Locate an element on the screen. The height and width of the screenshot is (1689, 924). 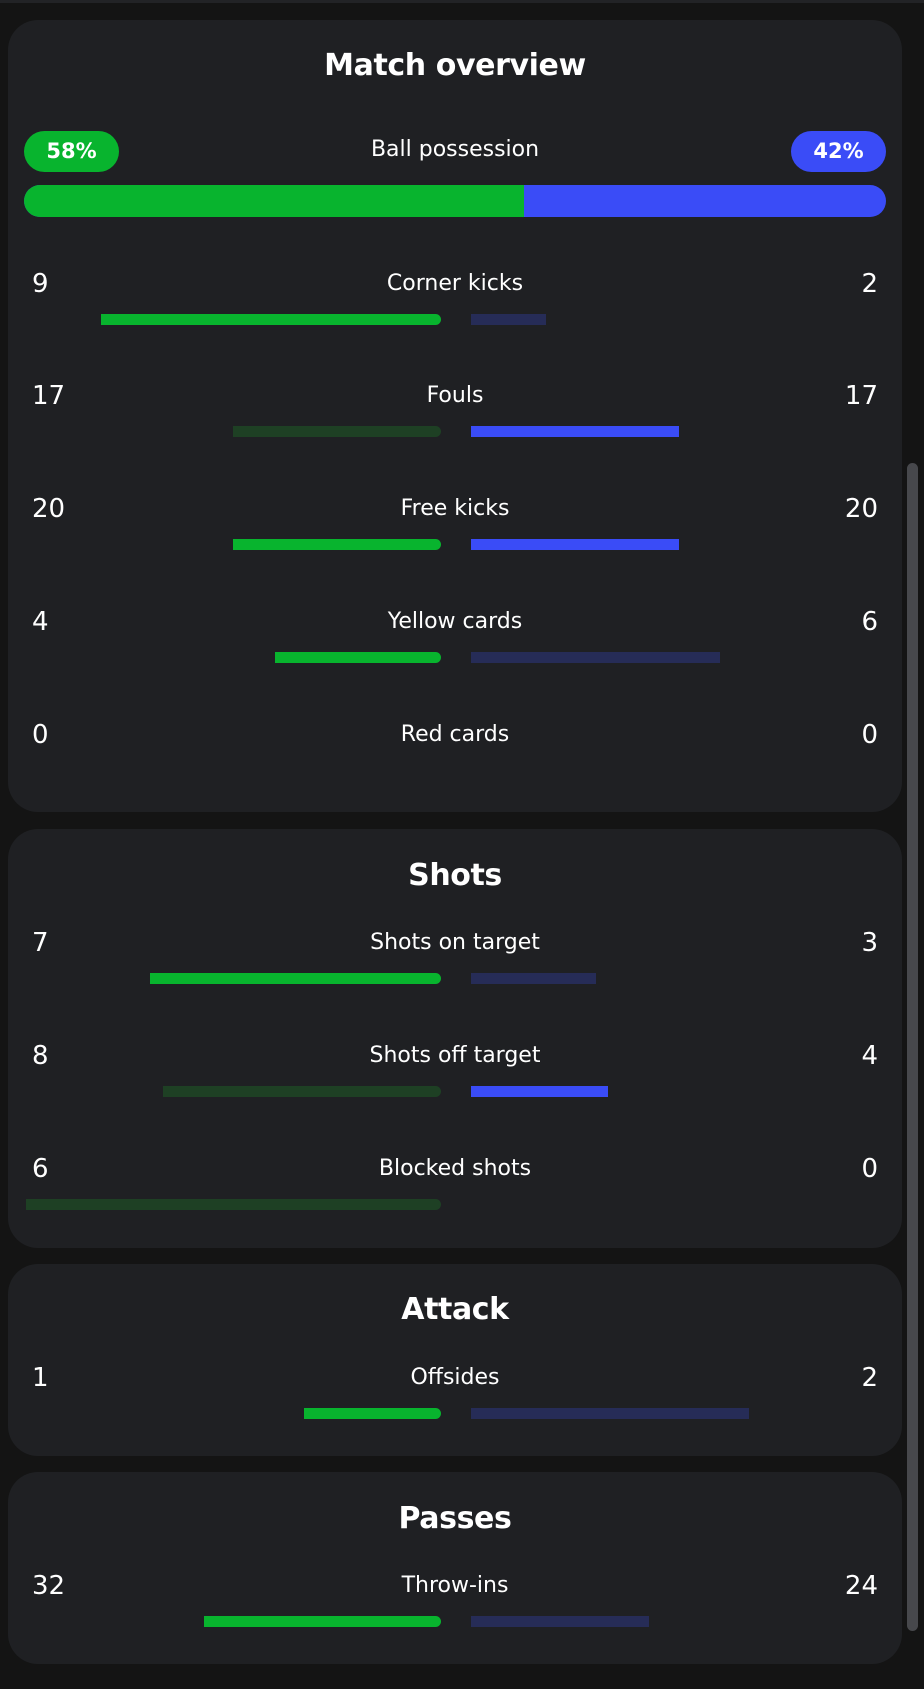
stat-row-throw-ins: 32 Throw-ins 24 is located at coordinates (455, 1608).